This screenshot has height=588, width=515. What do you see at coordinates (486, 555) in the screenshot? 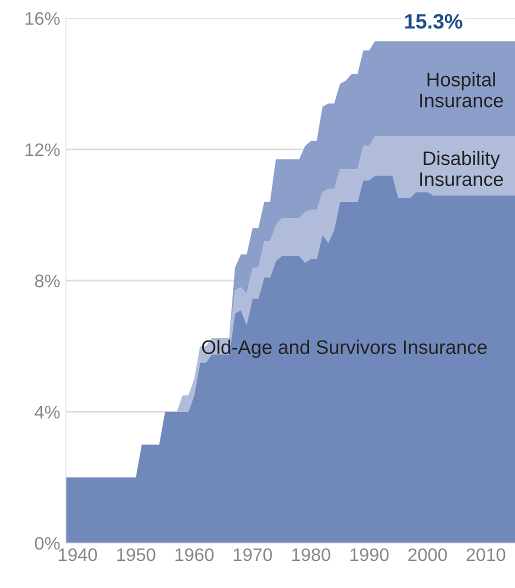
I see `x-tick-label: 2010` at bounding box center [486, 555].